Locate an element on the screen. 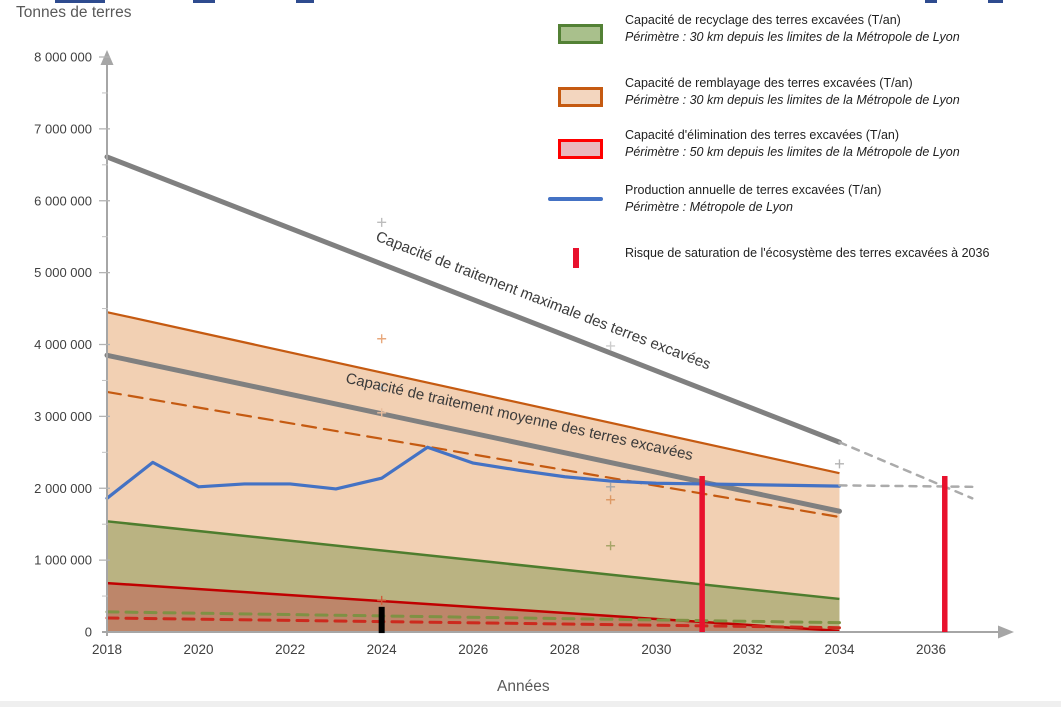  y-tick-label: 1 000 000 is located at coordinates (63, 560).